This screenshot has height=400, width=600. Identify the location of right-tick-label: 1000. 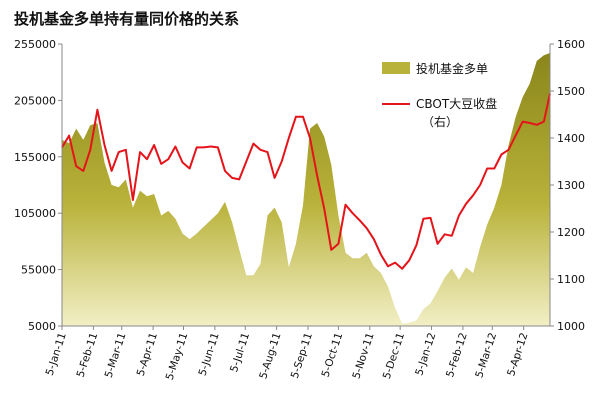
(571, 326).